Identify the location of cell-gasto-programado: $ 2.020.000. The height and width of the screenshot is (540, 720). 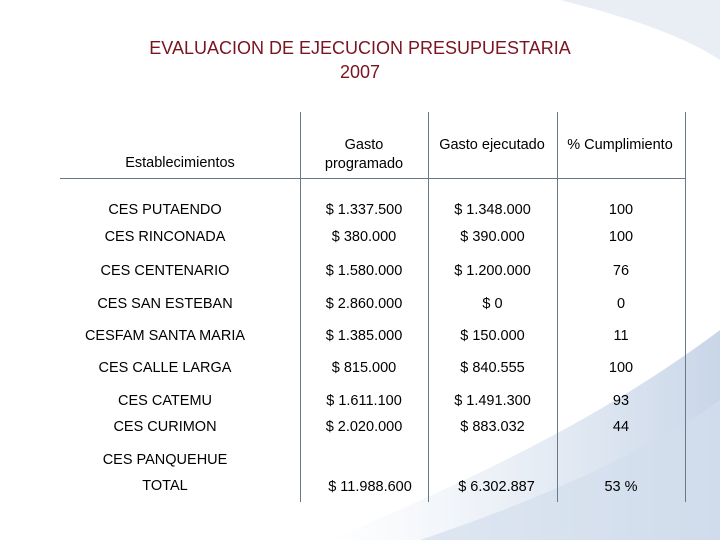
(364, 427).